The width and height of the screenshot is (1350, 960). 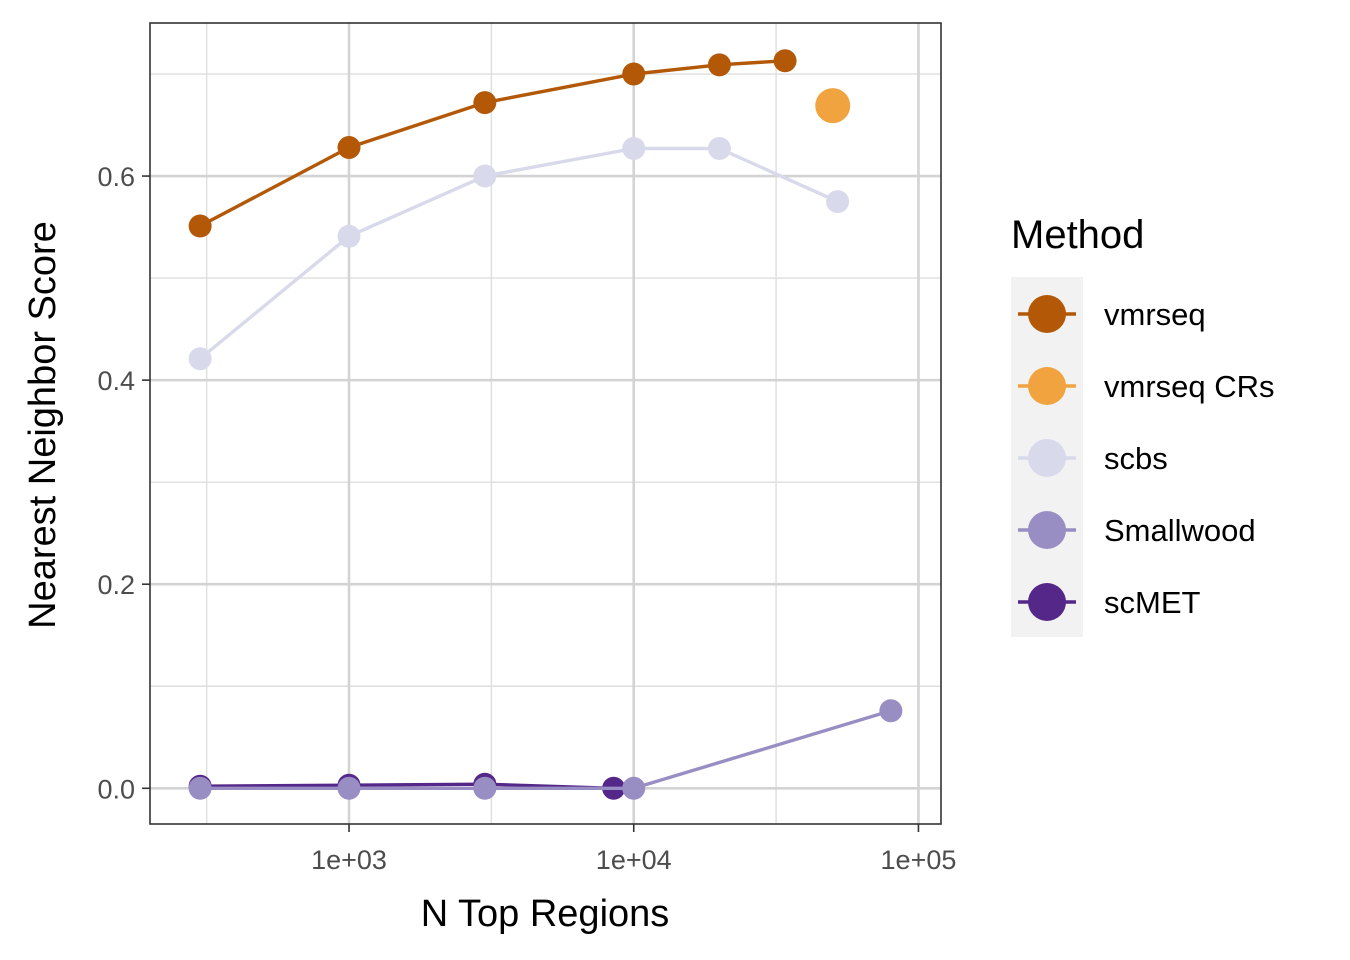 I want to click on legend-label: vmrseq CRs, so click(x=1189, y=386).